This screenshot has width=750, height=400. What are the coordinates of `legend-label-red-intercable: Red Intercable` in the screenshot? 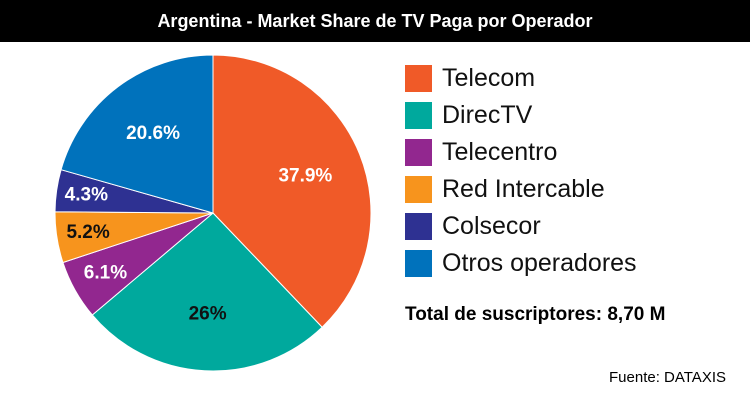 It's located at (523, 189).